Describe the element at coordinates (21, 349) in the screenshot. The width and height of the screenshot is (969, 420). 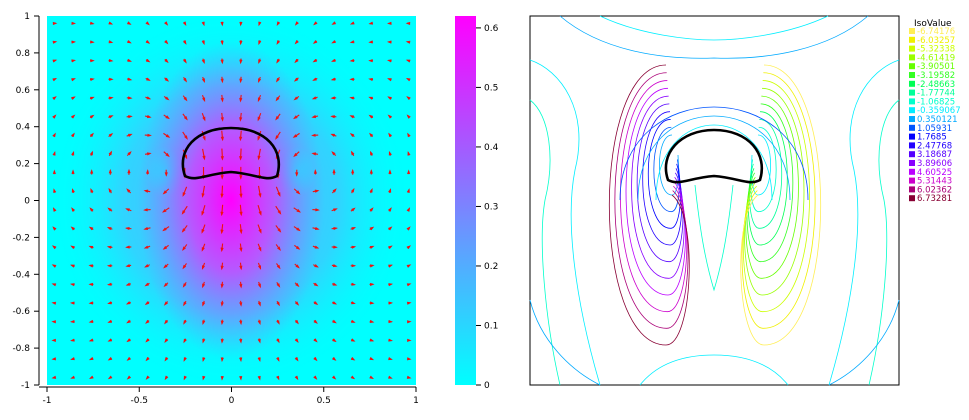
I see `y-tick-label: -0.8` at that location.